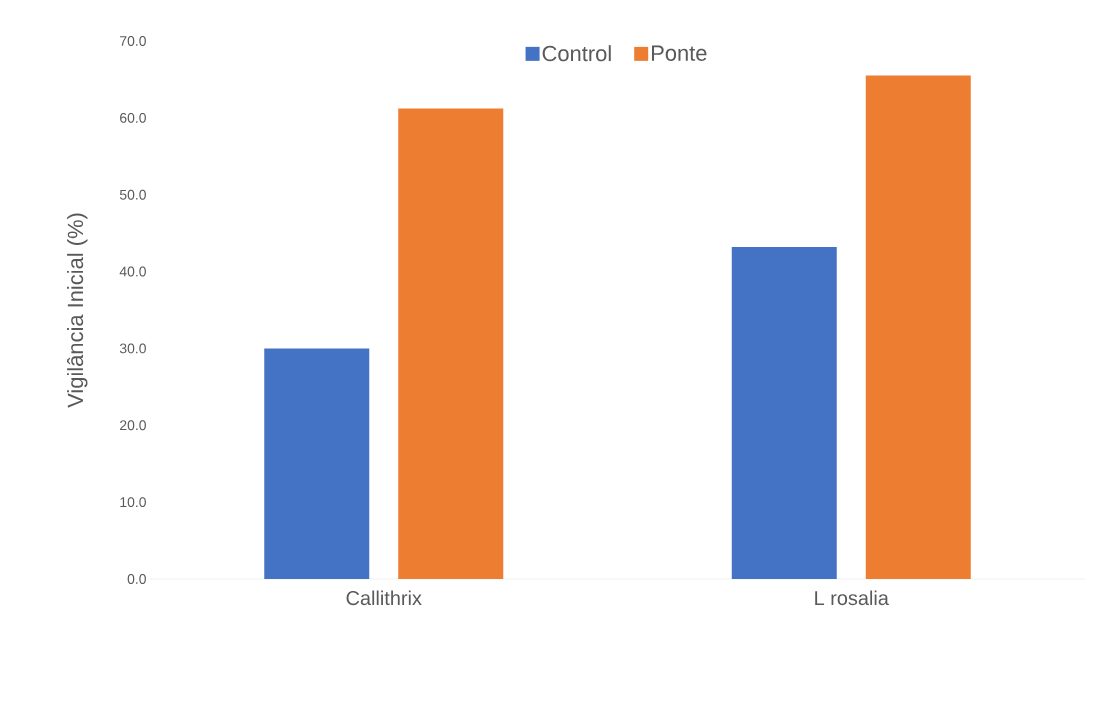  What do you see at coordinates (132, 271) in the screenshot?
I see `y-tick-label: 40.0` at bounding box center [132, 271].